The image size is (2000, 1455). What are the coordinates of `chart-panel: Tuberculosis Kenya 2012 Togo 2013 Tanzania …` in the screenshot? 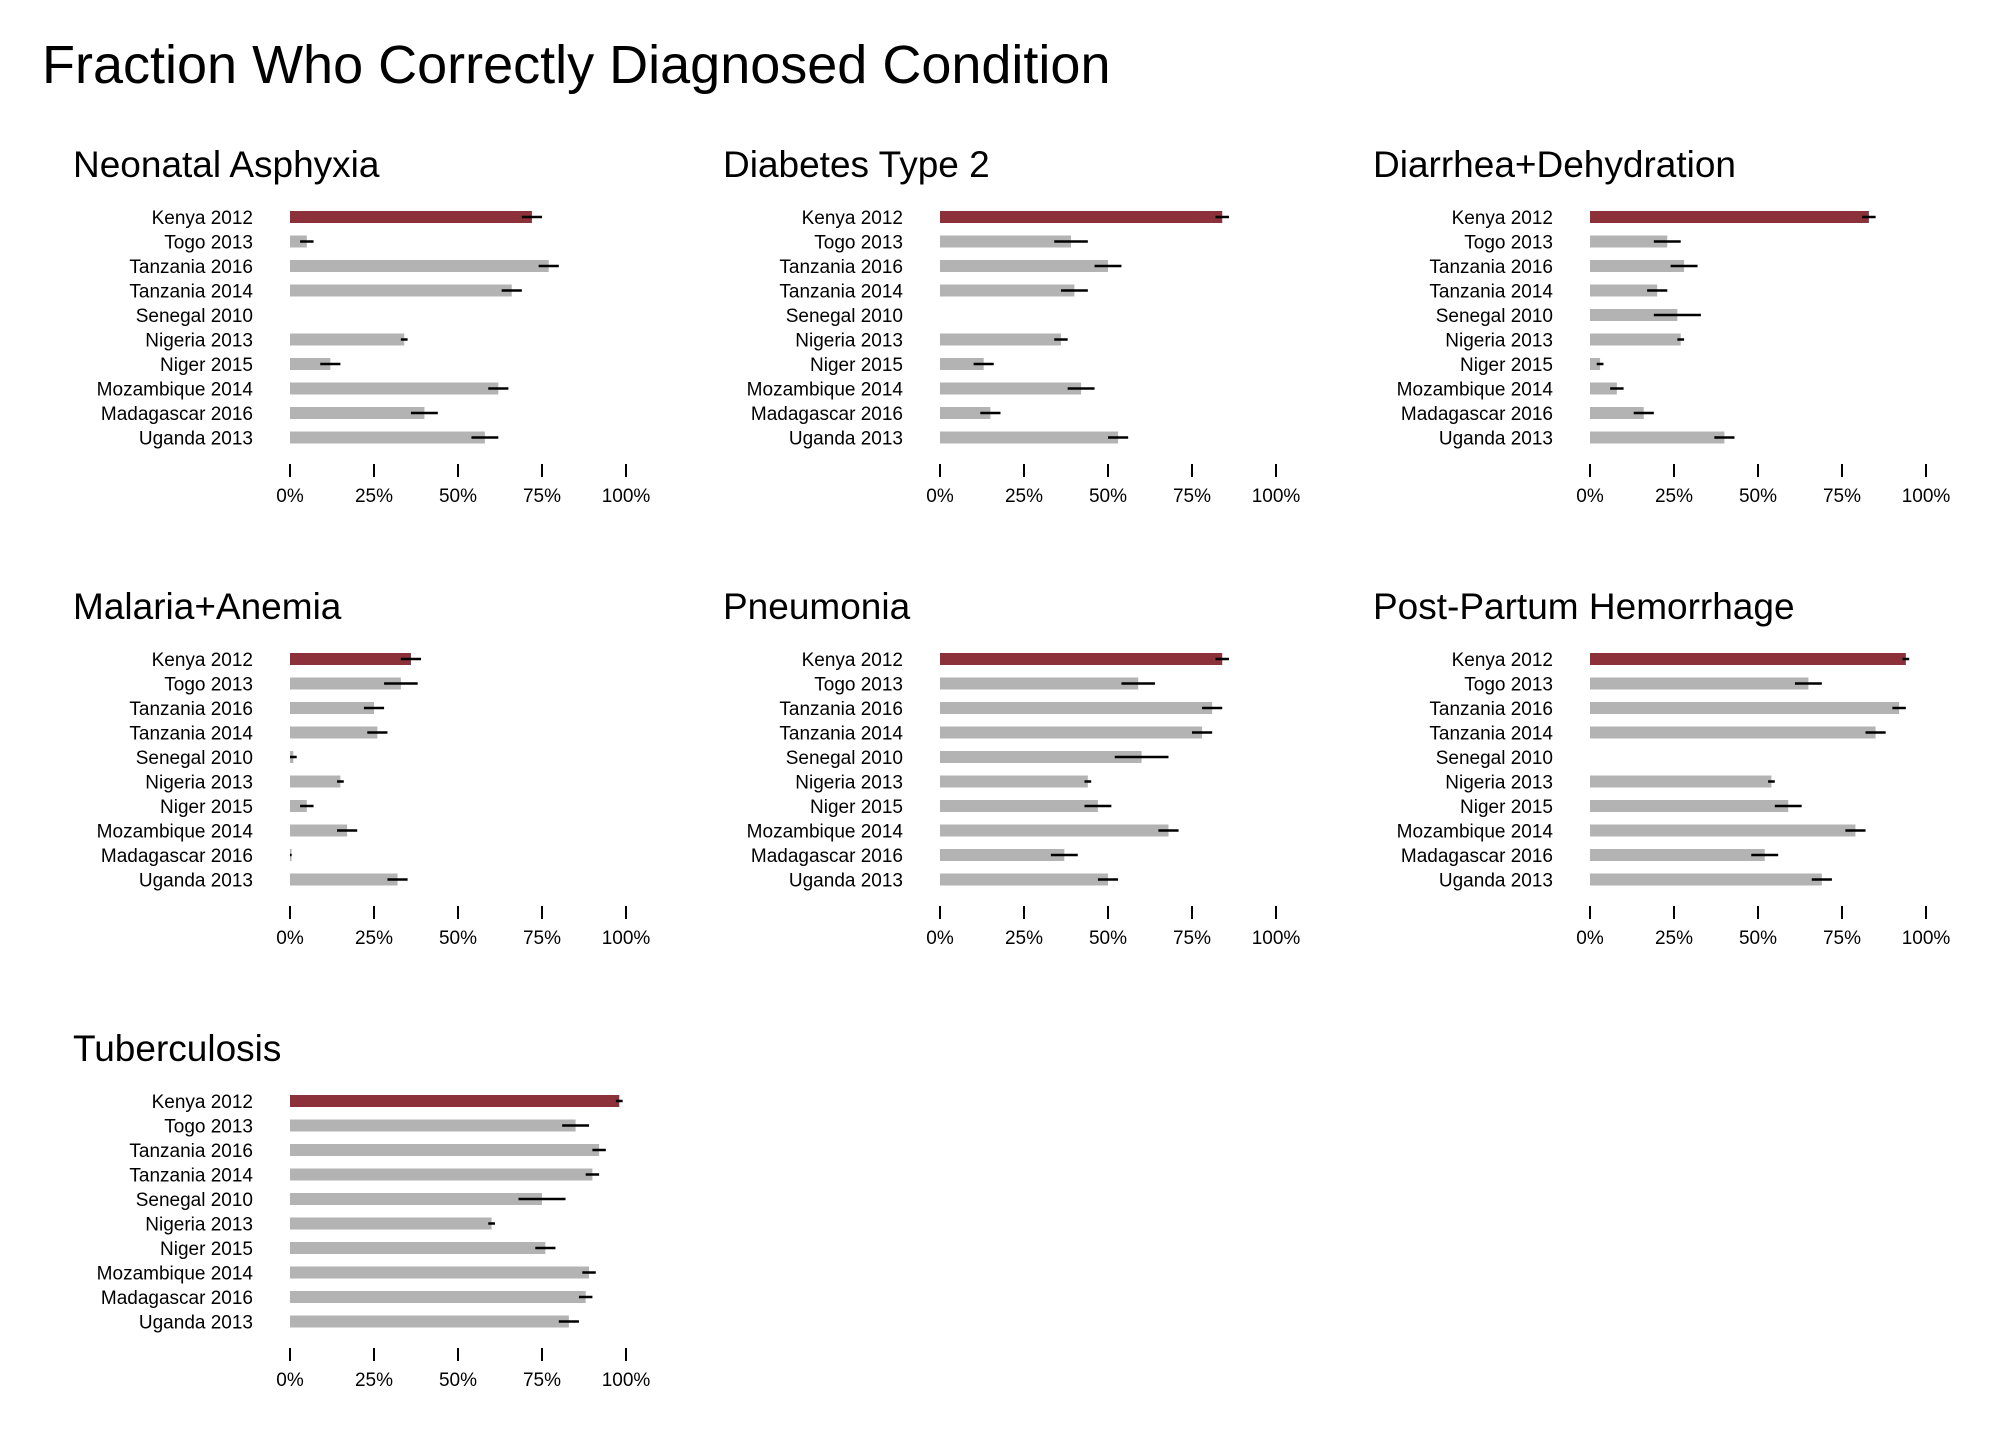 It's located at (361, 1209).